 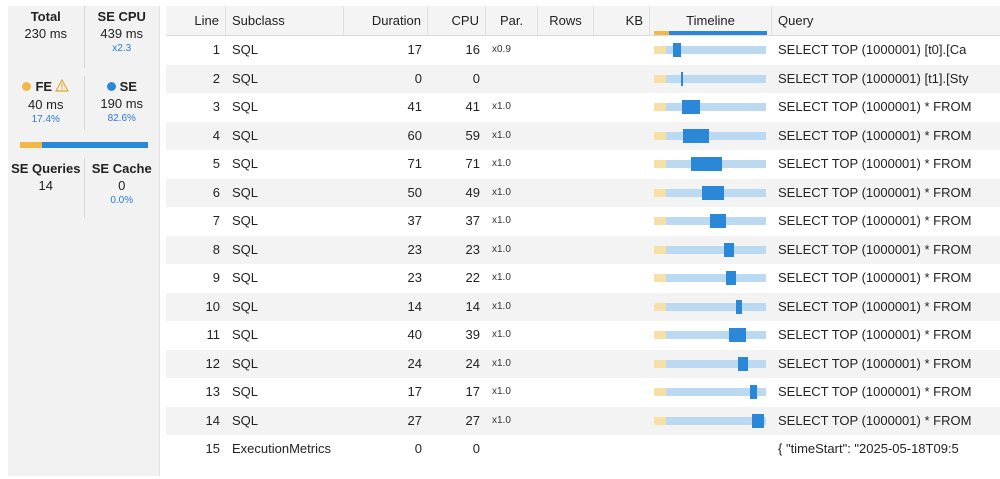 What do you see at coordinates (45, 16) in the screenshot?
I see `total-title: Total` at bounding box center [45, 16].